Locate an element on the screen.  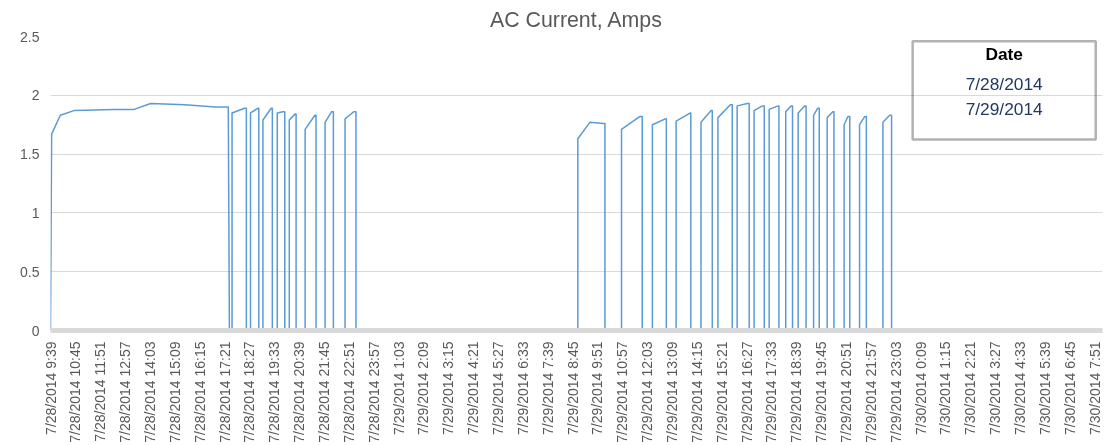
x-tick-label: 7/28/2014 17:21 is located at coordinates (224, 392).